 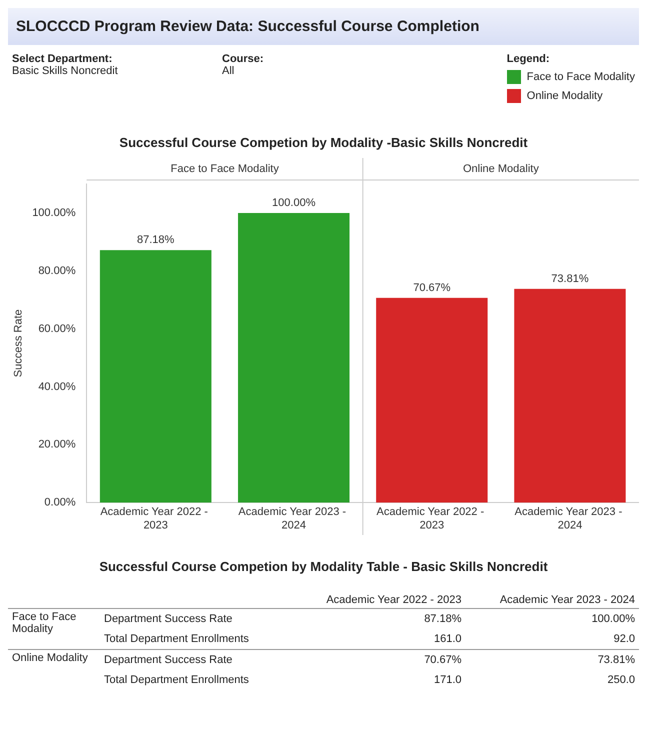 I want to click on y-tick-label: 60.00%, so click(x=57, y=328).